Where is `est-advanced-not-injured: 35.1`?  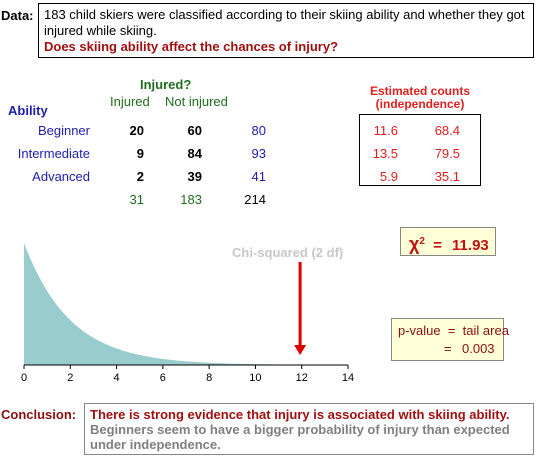 est-advanced-not-injured: 35.1 is located at coordinates (447, 176).